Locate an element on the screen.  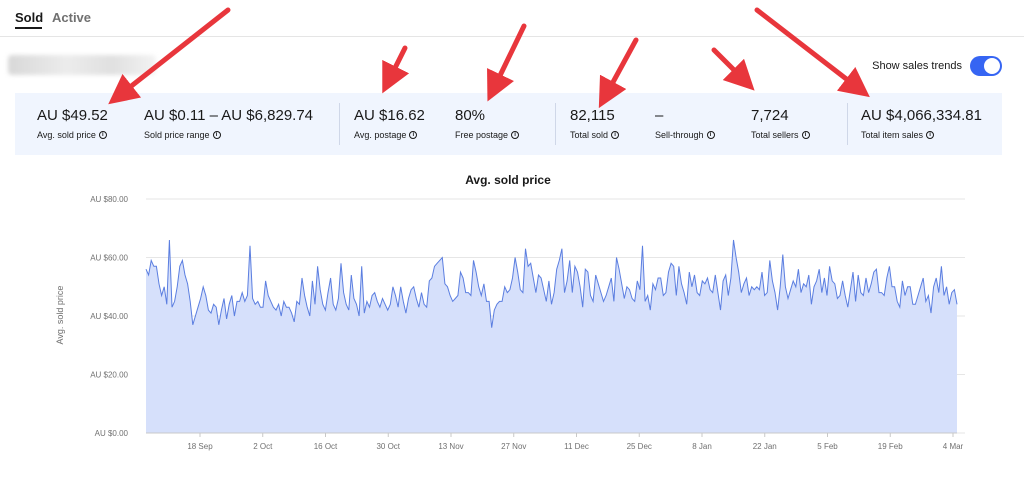
y-axis-label: Avg. sold price is located at coordinates (60, 315).